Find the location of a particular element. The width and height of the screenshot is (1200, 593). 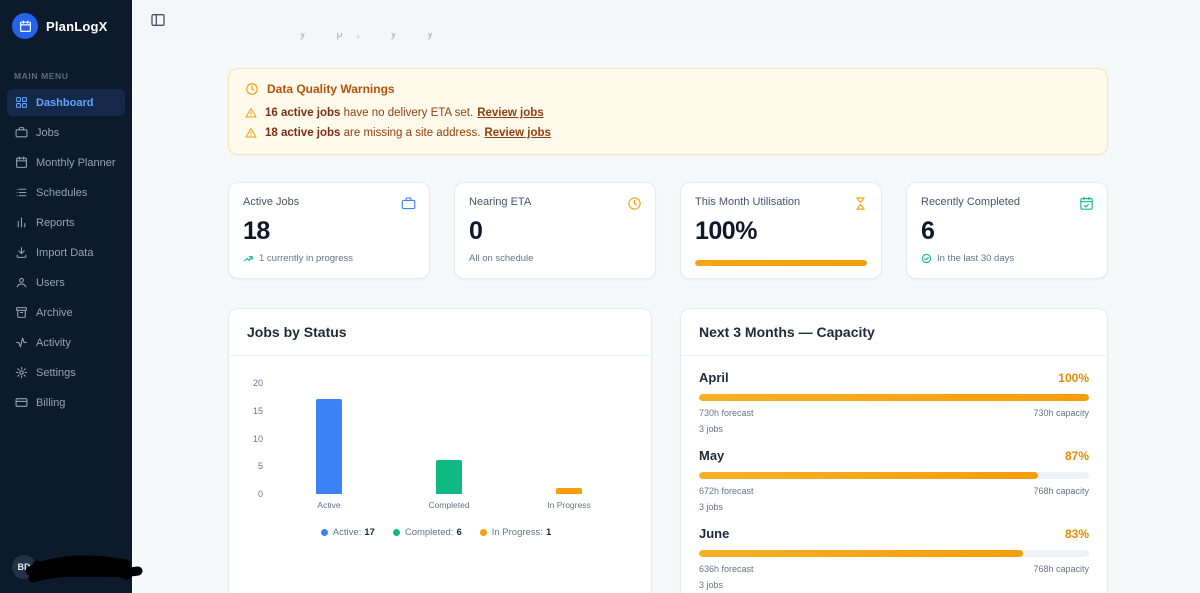

calendar-check-icon is located at coordinates (1086, 203).